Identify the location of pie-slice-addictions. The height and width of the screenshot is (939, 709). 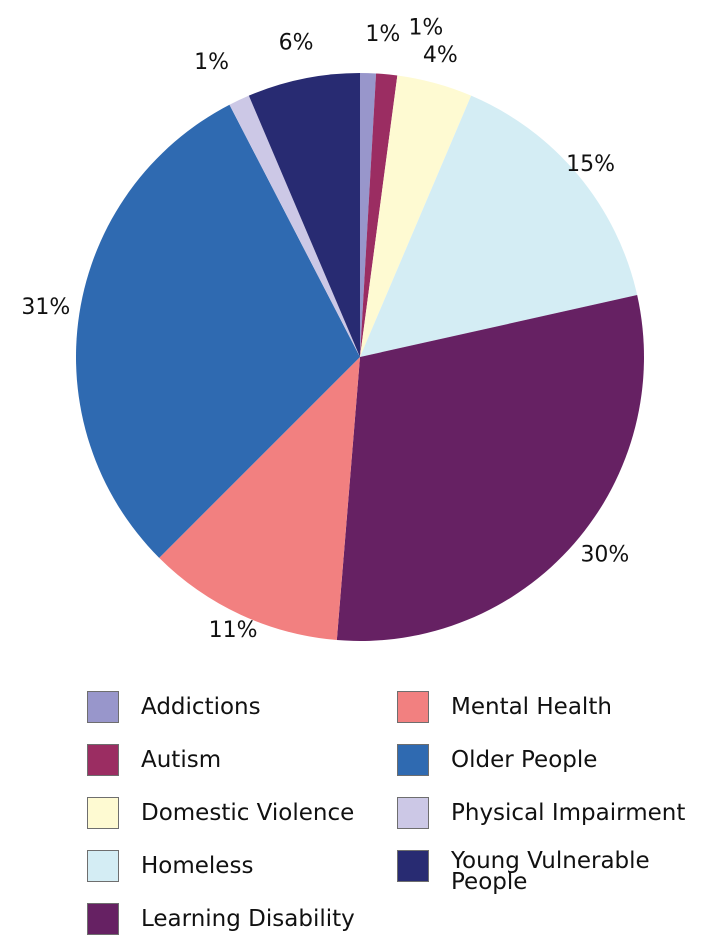
(368, 214).